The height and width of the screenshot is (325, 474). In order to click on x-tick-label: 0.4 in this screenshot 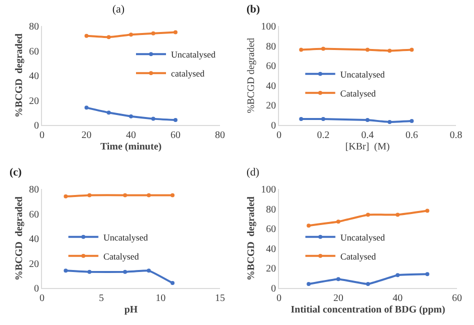, I will do `click(367, 135)`.